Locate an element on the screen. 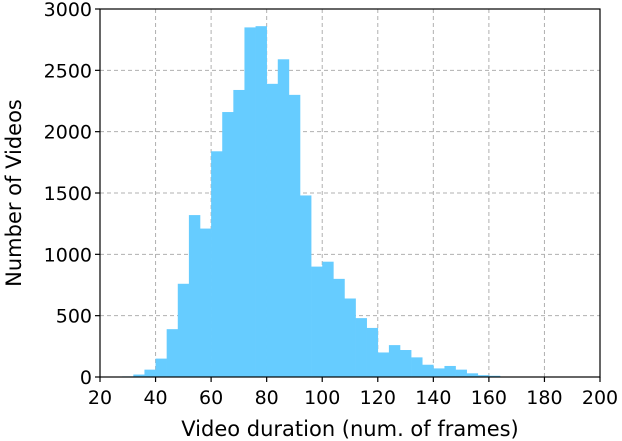  x-axis-label: Video duration (num. of frames) is located at coordinates (350, 429).